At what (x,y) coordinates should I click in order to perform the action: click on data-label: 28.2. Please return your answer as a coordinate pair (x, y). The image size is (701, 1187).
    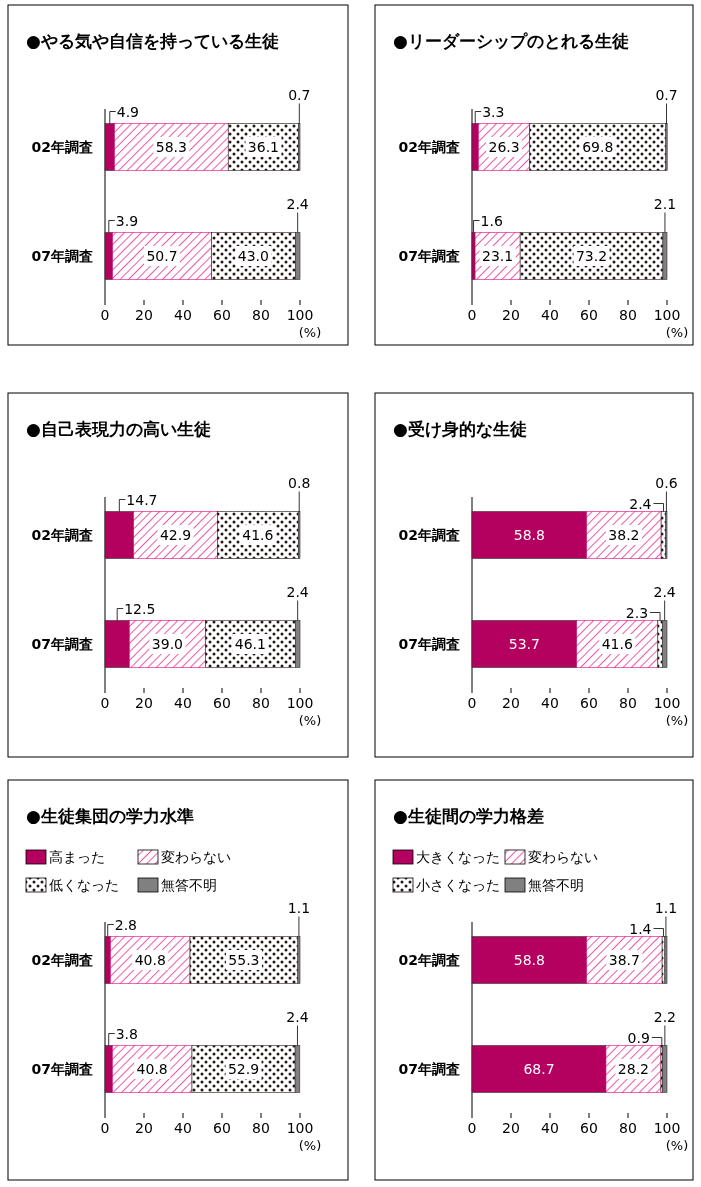
    Looking at the image, I should click on (633, 1069).